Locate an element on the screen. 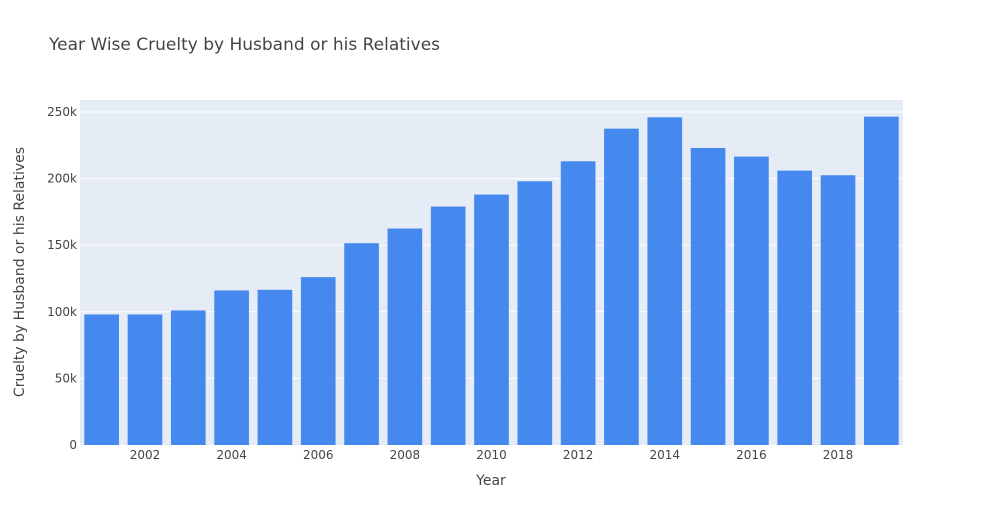 Image resolution: width=983 pixels, height=525 pixels. x-tick-label: 2014 is located at coordinates (664, 455).